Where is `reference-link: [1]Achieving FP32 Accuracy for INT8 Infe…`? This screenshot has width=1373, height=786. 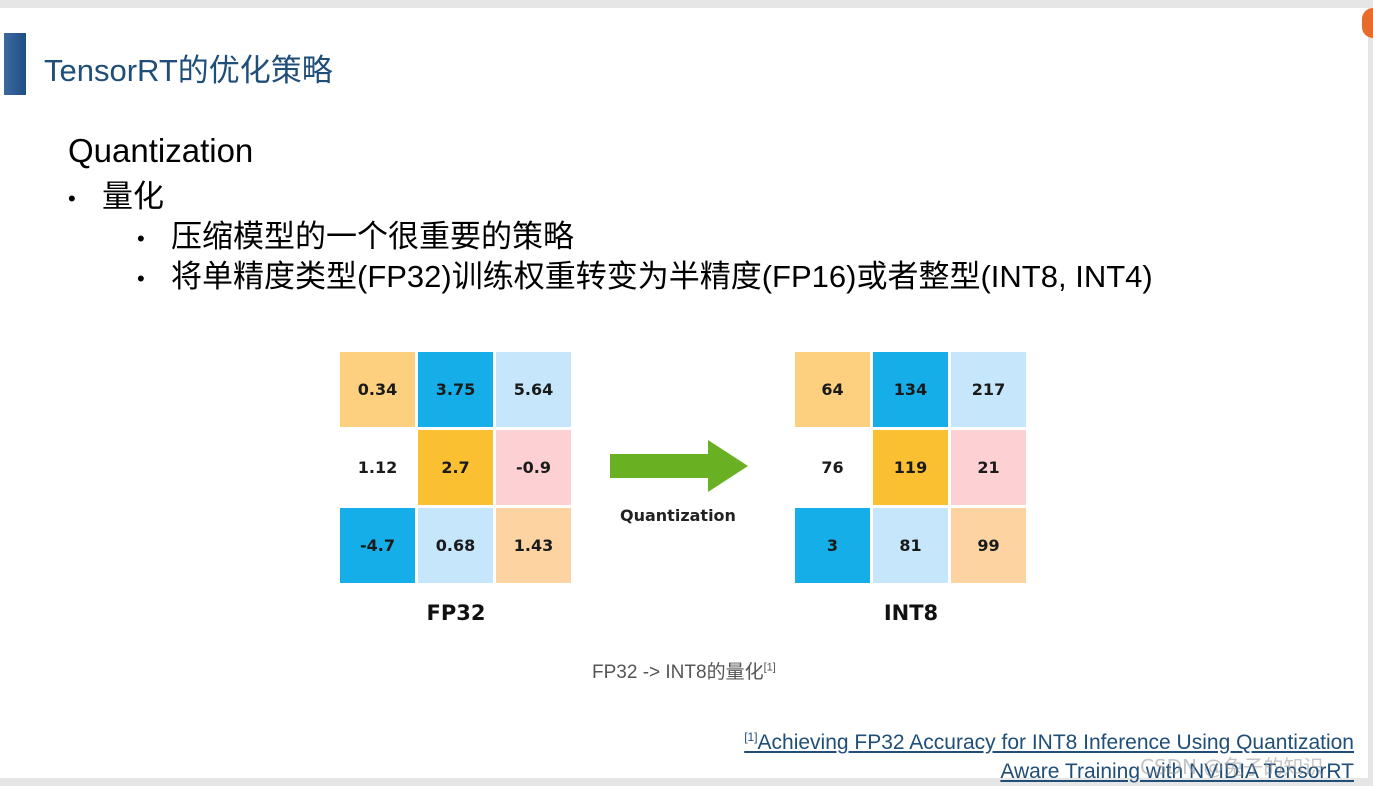
reference-link: [1]Achieving FP32 Accuracy for INT8 Infe… is located at coordinates (1049, 754).